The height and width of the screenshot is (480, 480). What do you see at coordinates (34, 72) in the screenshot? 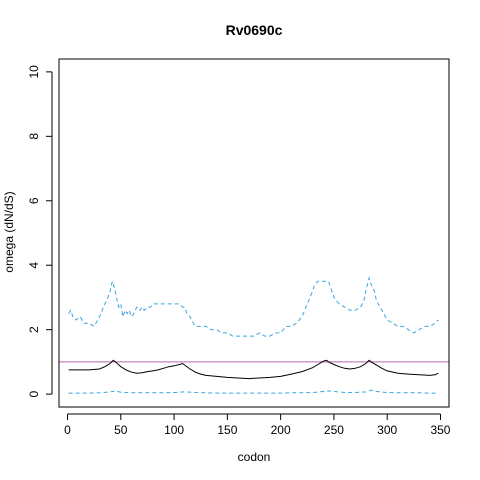
I see `y-tick-label: 10` at bounding box center [34, 72].